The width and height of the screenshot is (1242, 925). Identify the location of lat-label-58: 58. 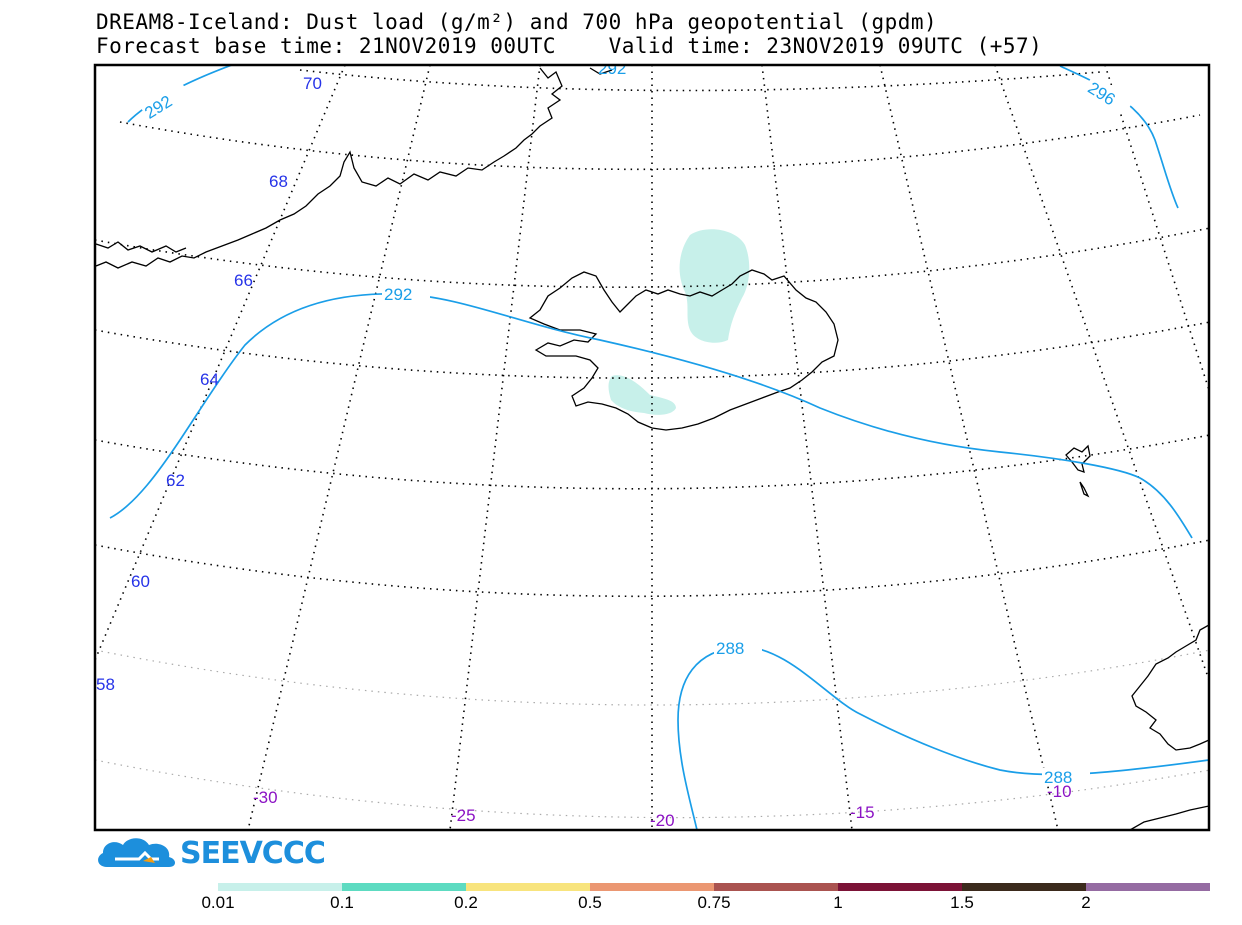
(105, 684).